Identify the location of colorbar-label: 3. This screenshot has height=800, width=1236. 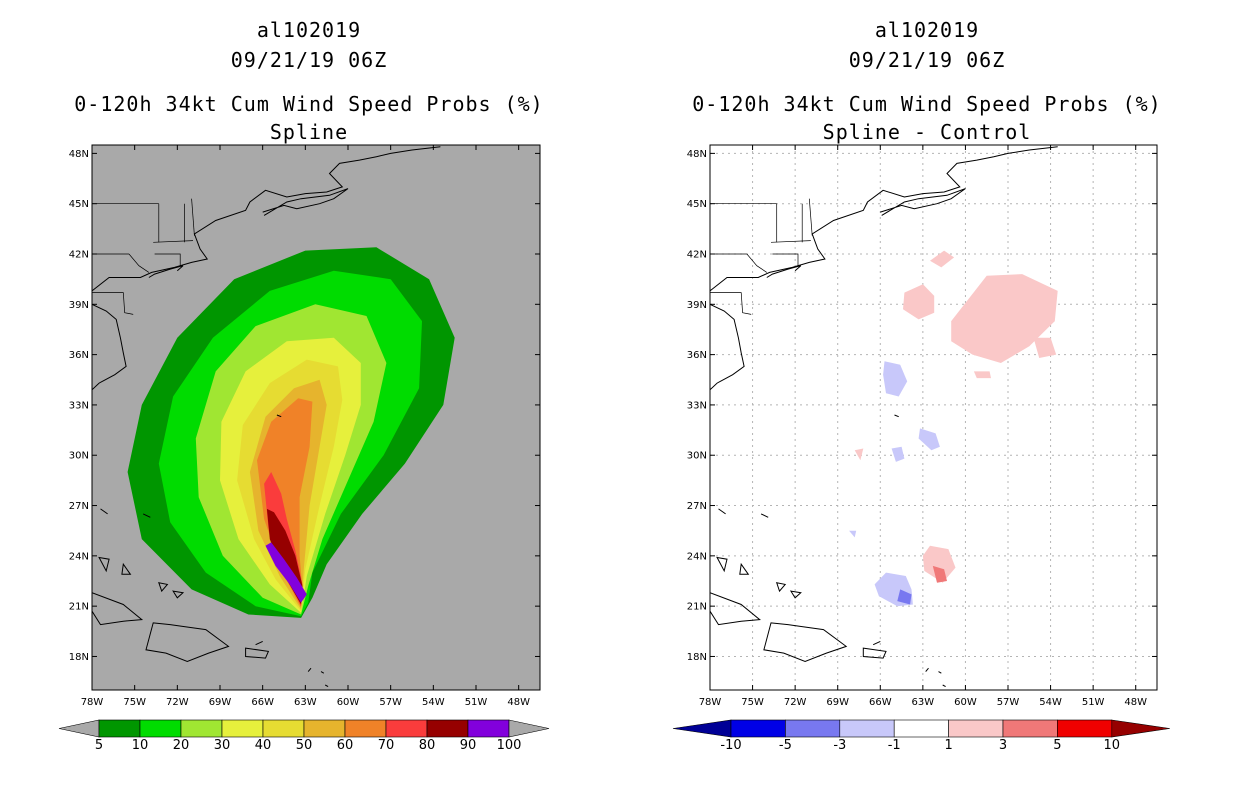
(1003, 745).